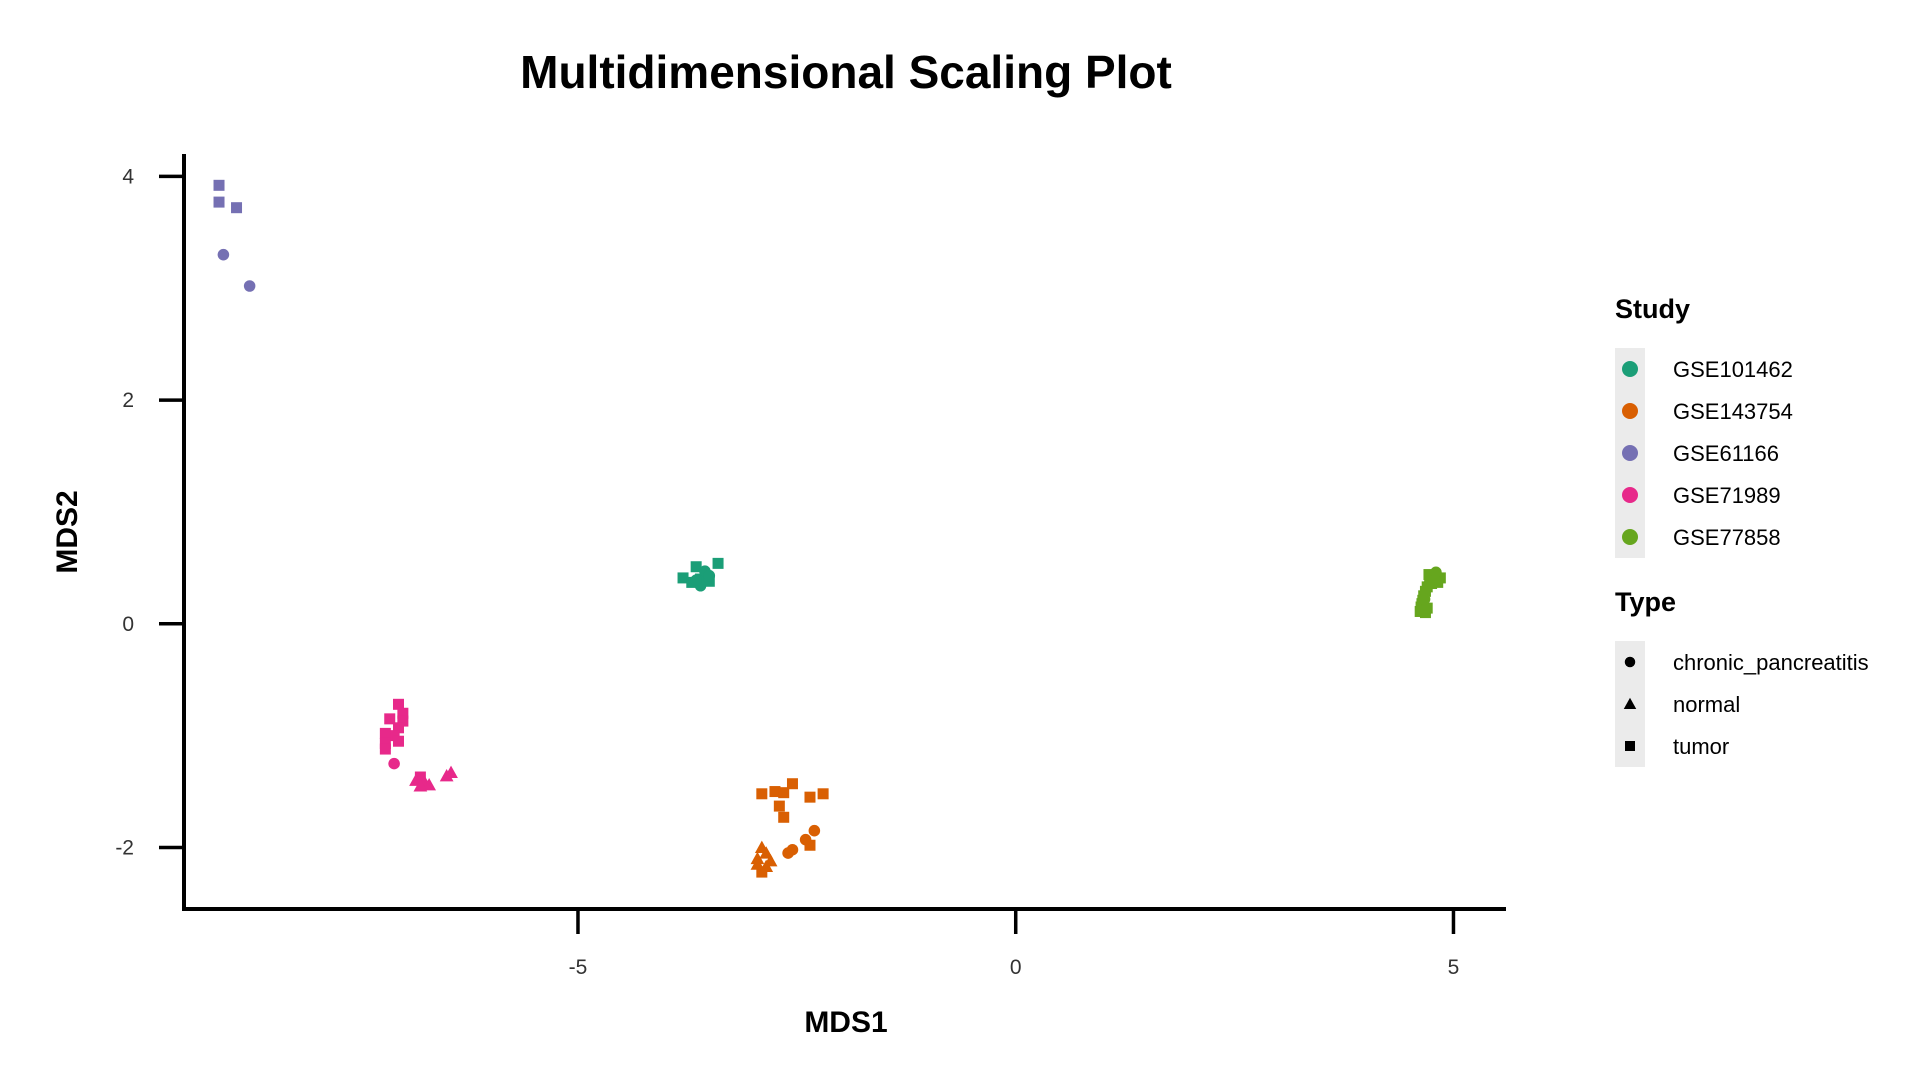 Image resolution: width=1920 pixels, height=1080 pixels. Describe the element at coordinates (149, 512) in the screenshot. I see `y-axis-ticks: -2 0 2 4` at that location.